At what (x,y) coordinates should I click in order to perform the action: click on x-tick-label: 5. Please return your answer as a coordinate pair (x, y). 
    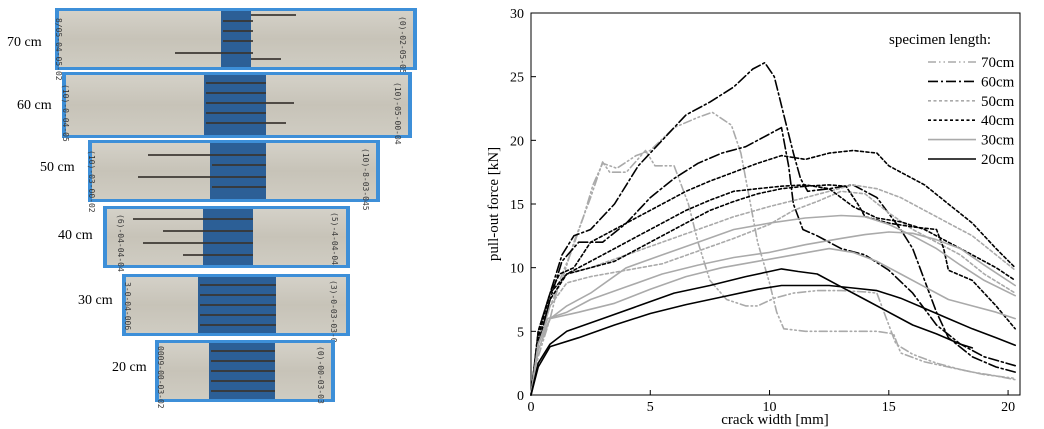
    Looking at the image, I should click on (650, 407).